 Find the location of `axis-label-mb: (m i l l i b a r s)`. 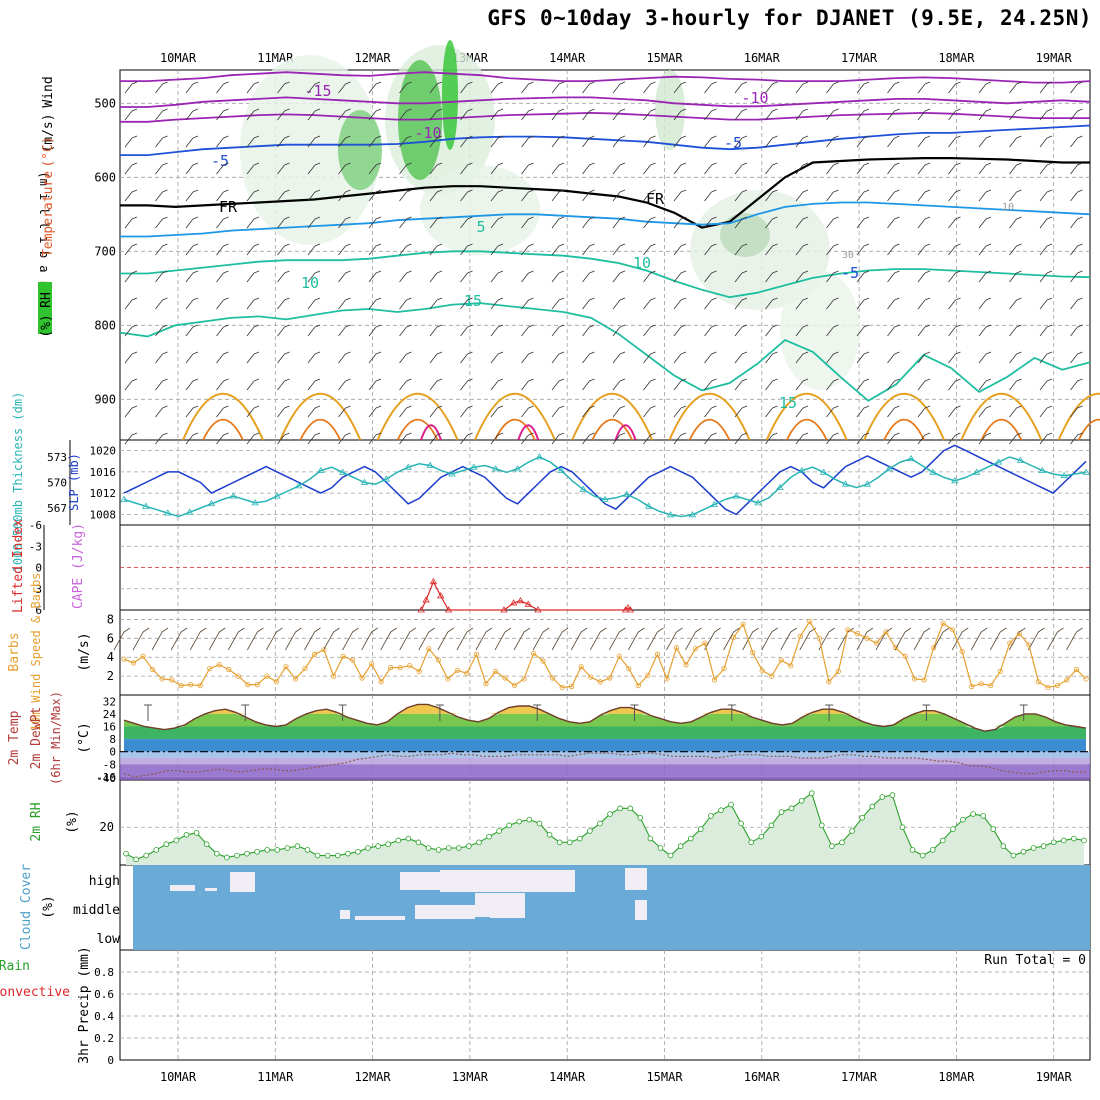

axis-label-mb: (m i l l i b a r s) is located at coordinates (44, 239).